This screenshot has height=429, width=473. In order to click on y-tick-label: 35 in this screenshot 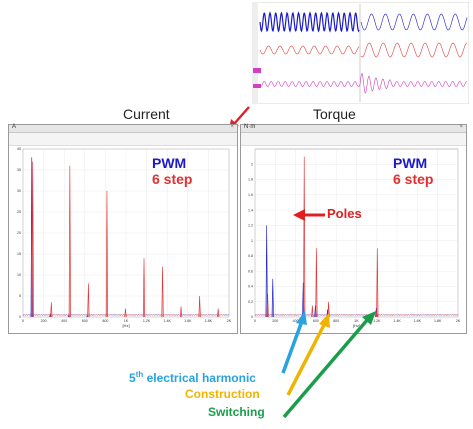, I will do `click(19, 170)`.